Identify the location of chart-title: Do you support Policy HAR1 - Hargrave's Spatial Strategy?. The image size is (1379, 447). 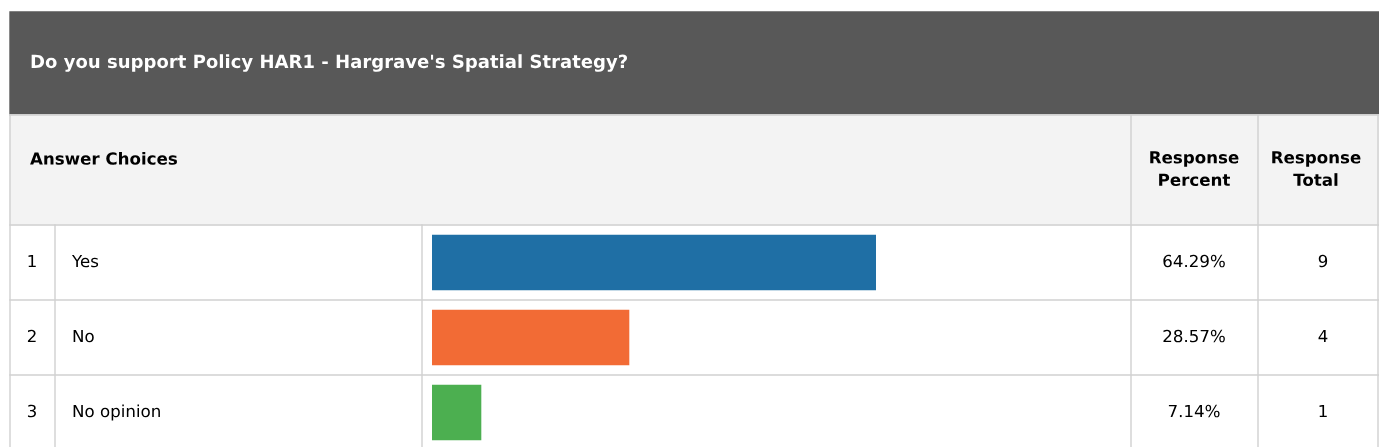
(329, 63).